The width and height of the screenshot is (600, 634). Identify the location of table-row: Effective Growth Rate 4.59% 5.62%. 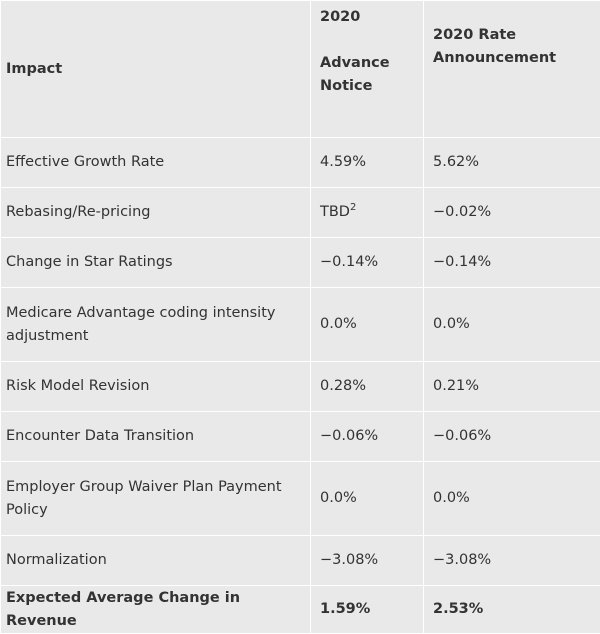
(300, 163).